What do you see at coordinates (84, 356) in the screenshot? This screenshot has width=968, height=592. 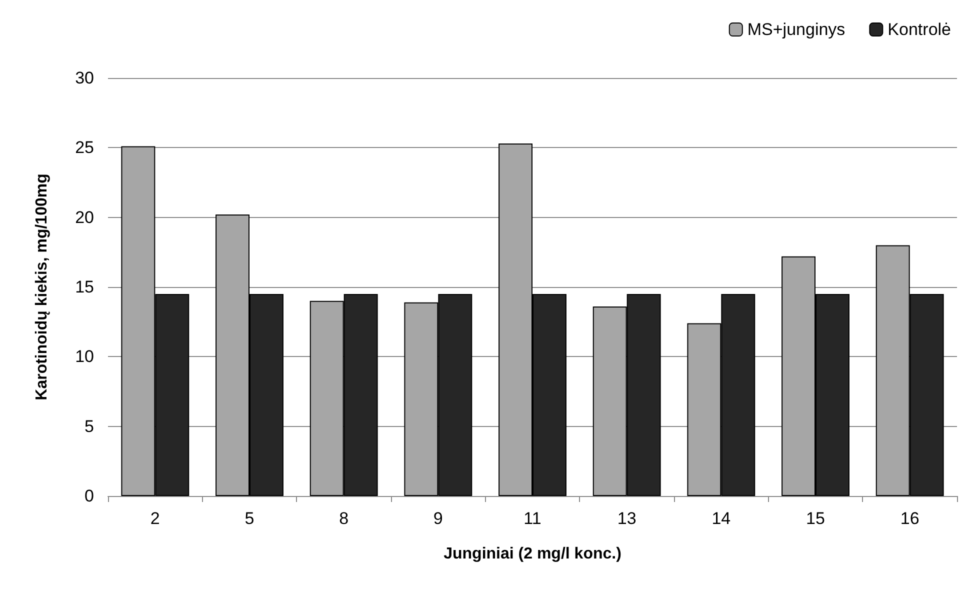 I see `y-tick-label: 10` at bounding box center [84, 356].